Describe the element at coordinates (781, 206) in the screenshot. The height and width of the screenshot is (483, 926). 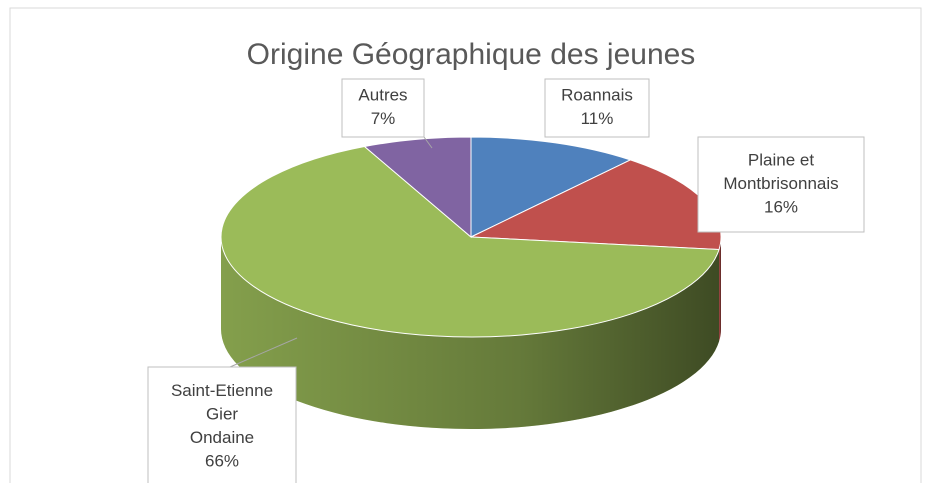
I see `data-label-value: 16%` at that location.